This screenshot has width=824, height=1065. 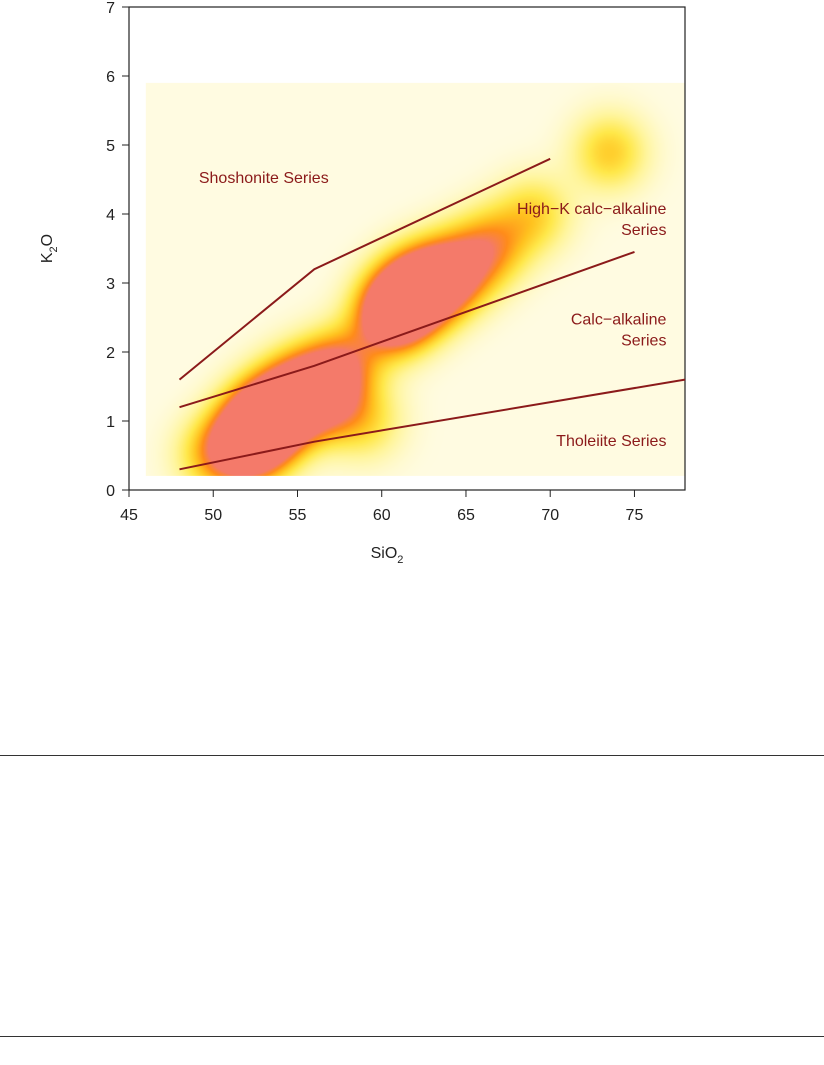 I want to click on y-tick-label: 0, so click(x=110, y=491).